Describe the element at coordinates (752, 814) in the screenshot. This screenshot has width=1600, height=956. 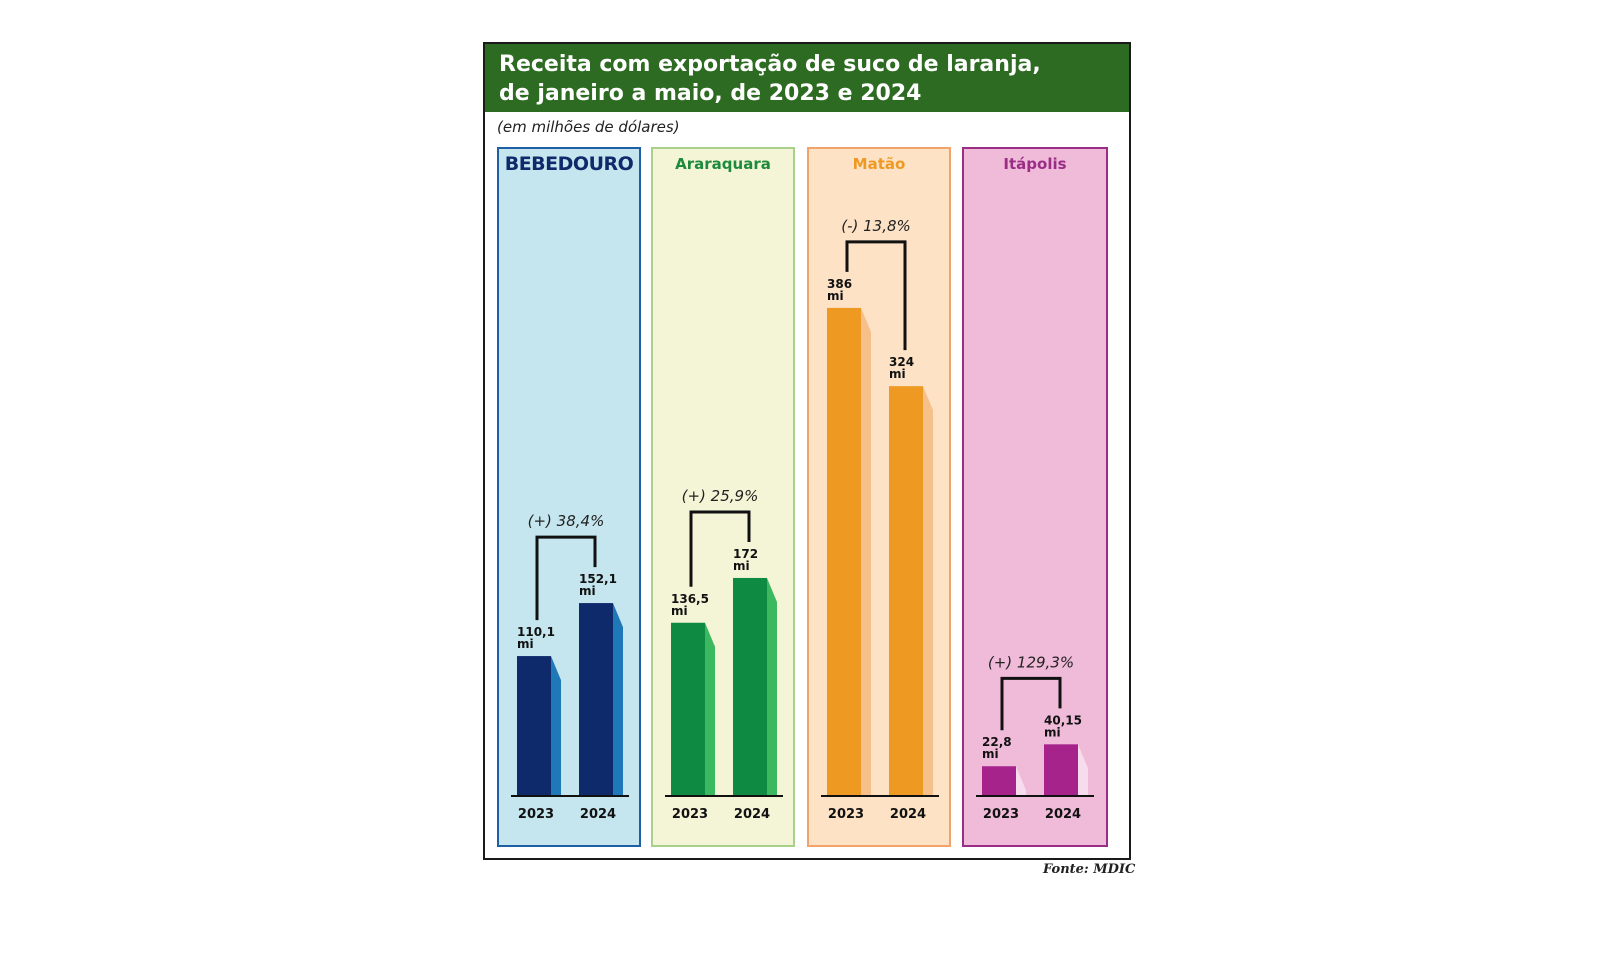
I see `x-tick-araraquara-2024: 2024` at that location.